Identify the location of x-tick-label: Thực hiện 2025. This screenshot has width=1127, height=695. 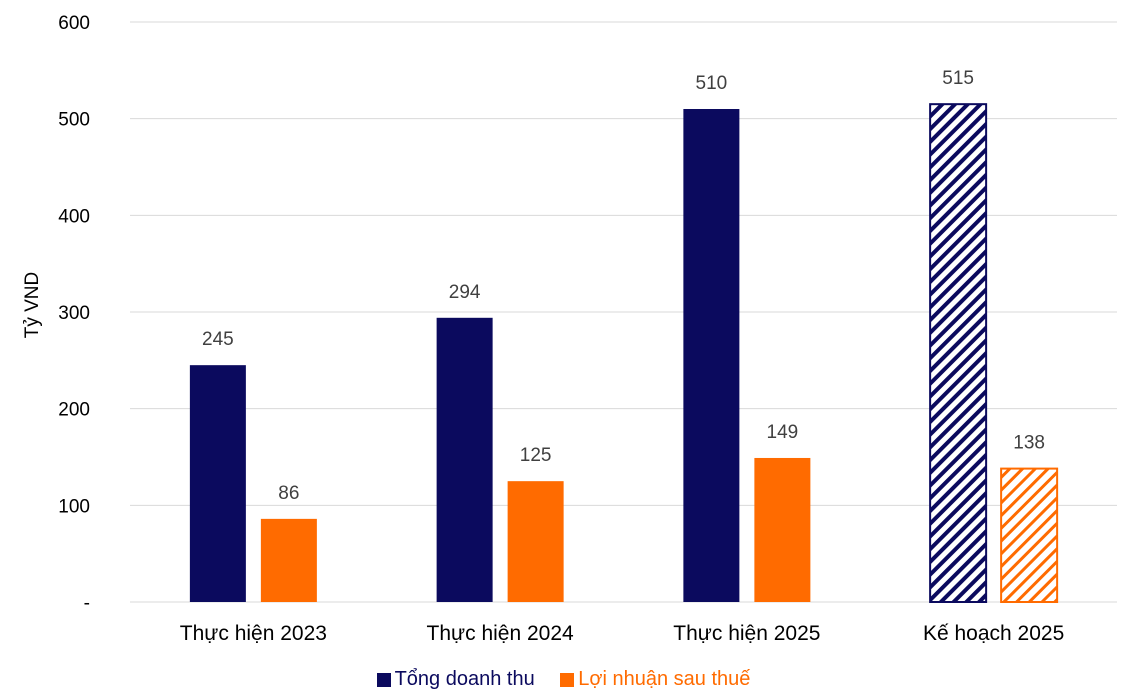
(746, 633).